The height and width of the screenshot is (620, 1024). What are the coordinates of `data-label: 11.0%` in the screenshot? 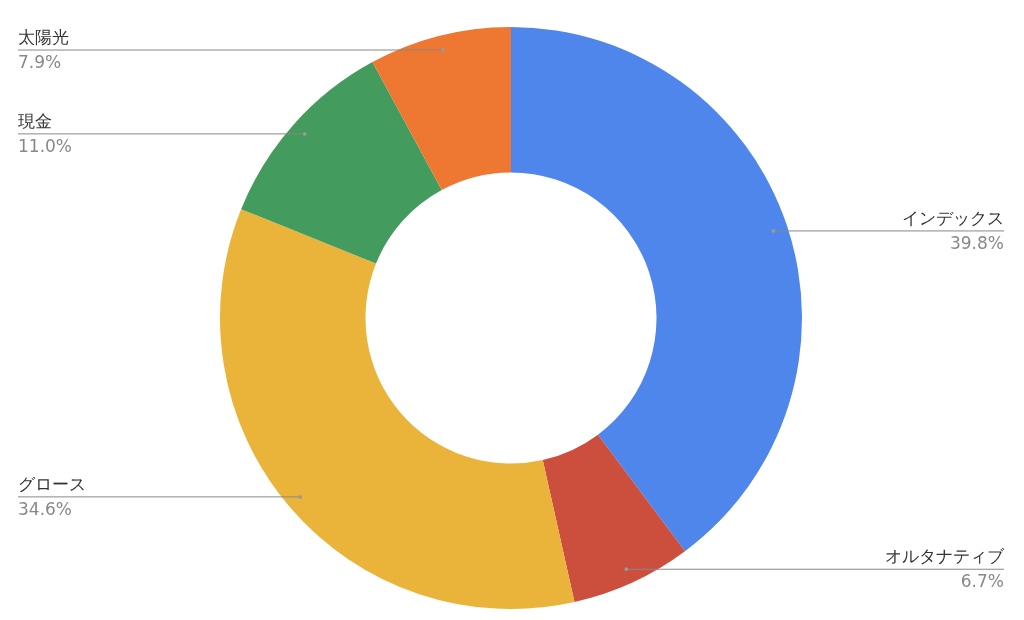 It's located at (45, 145).